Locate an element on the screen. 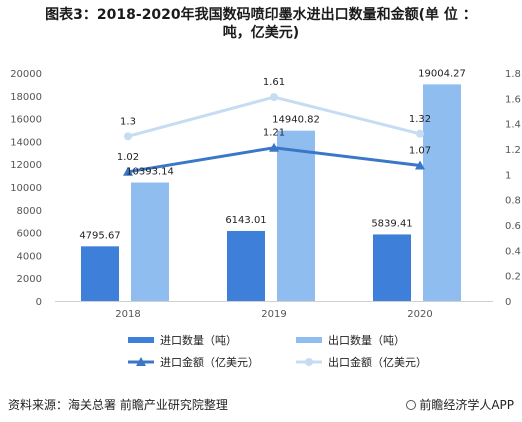 Image resolution: width=522 pixels, height=422 pixels. right-tick-label: 1.6 is located at coordinates (513, 99).